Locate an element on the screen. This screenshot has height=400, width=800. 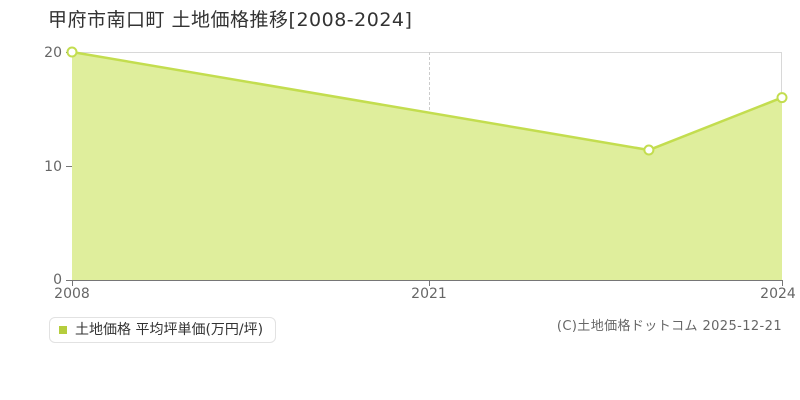
data-point-2008 is located at coordinates (72, 52).